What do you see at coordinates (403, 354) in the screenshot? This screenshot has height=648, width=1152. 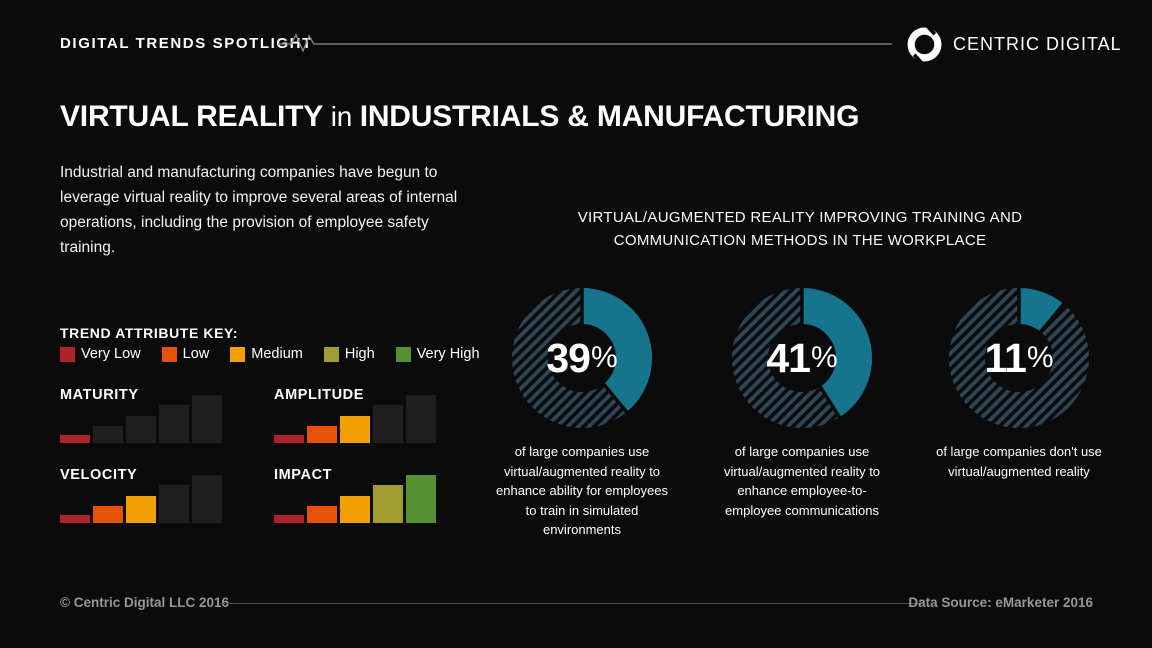 I see `very-high-swatch` at bounding box center [403, 354].